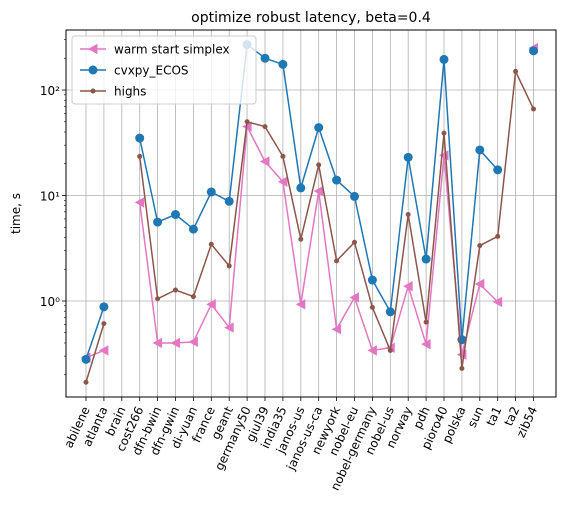 The height and width of the screenshot is (521, 570). I want to click on legend-label: cvxpy_ECOS, so click(151, 71).